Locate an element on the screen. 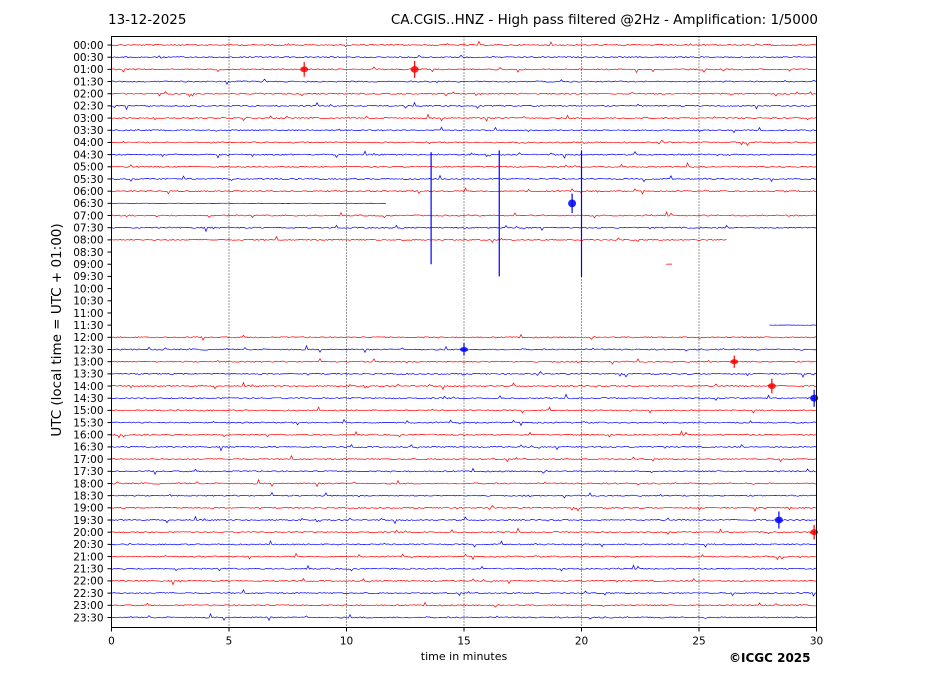 Image resolution: width=927 pixels, height=696 pixels. y-tick-label: 22:00 is located at coordinates (88, 582).